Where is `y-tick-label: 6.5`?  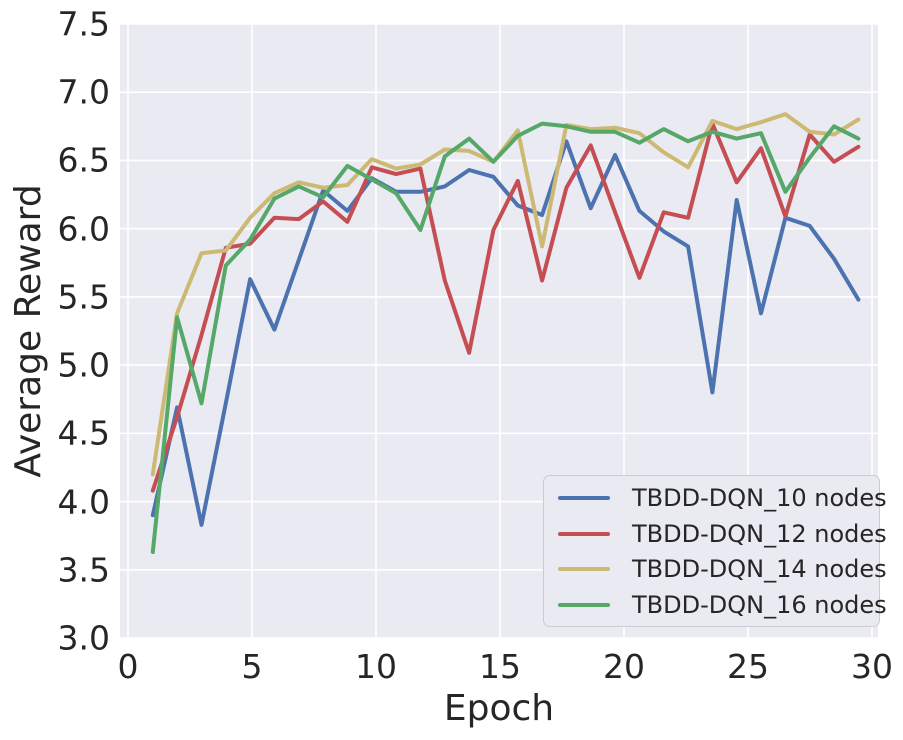
y-tick-label: 6.5 is located at coordinates (83, 160).